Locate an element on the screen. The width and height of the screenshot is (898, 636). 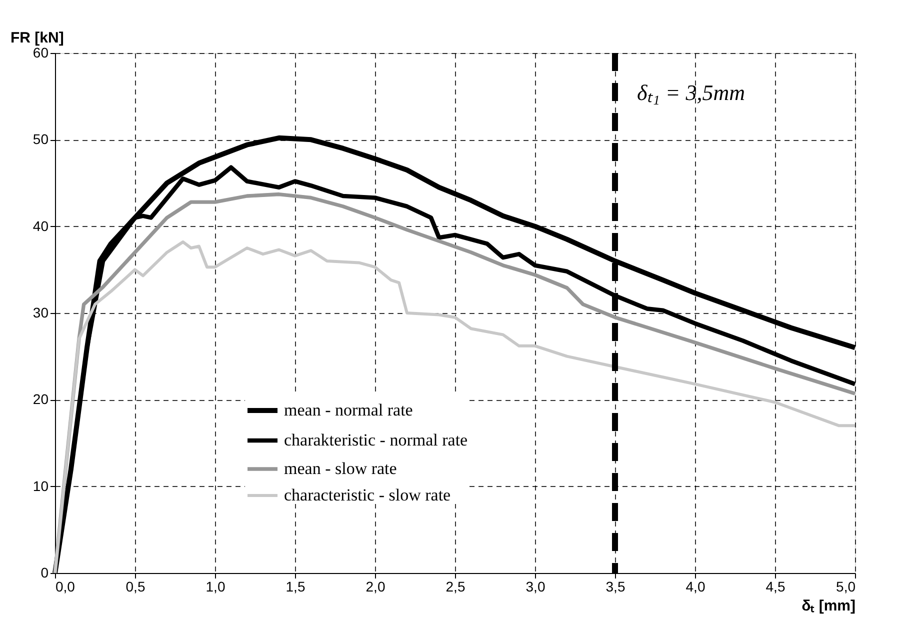
x-tick-label: 4,5 is located at coordinates (776, 586).